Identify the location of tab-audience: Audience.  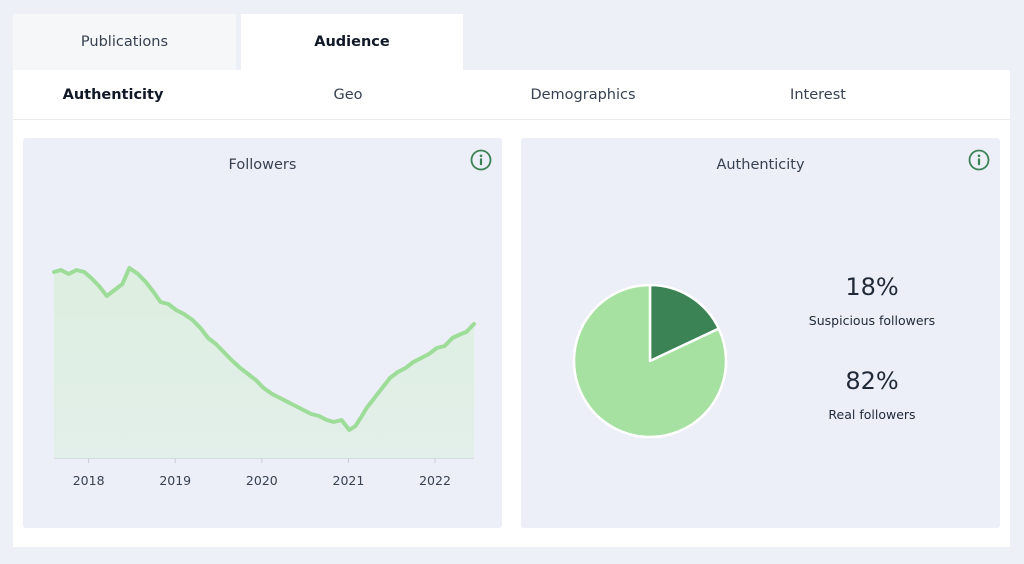
(352, 42).